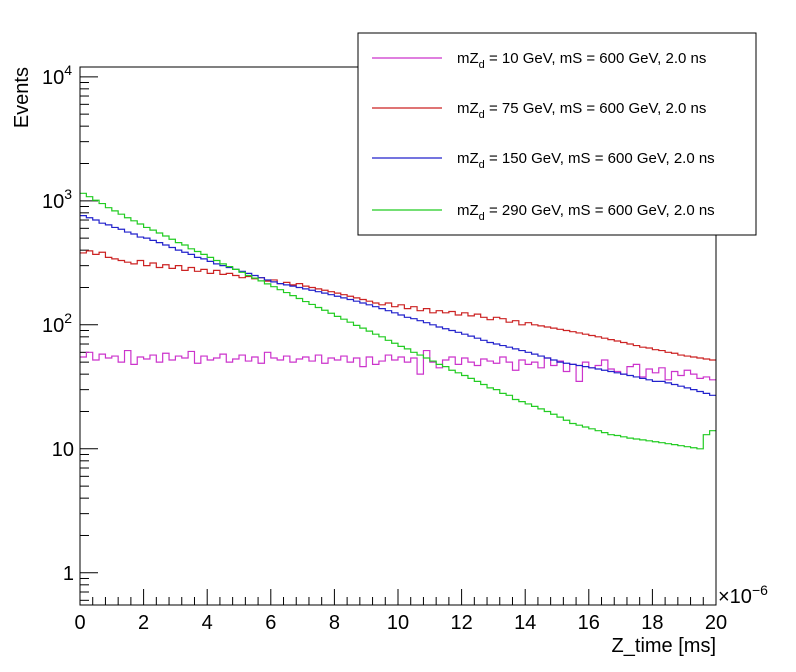  I want to click on y-tick-base: 1, so click(68, 574).